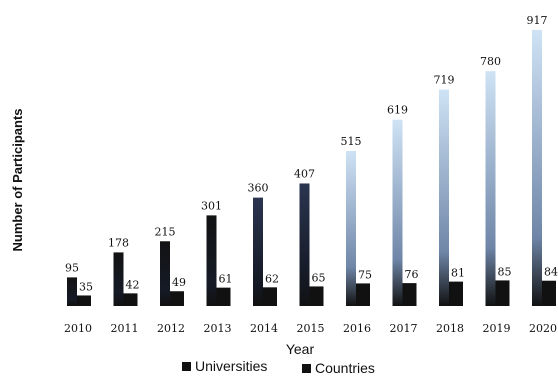 The height and width of the screenshot is (382, 558). Describe the element at coordinates (272, 278) in the screenshot. I see `label-countries-2014: 62` at that location.